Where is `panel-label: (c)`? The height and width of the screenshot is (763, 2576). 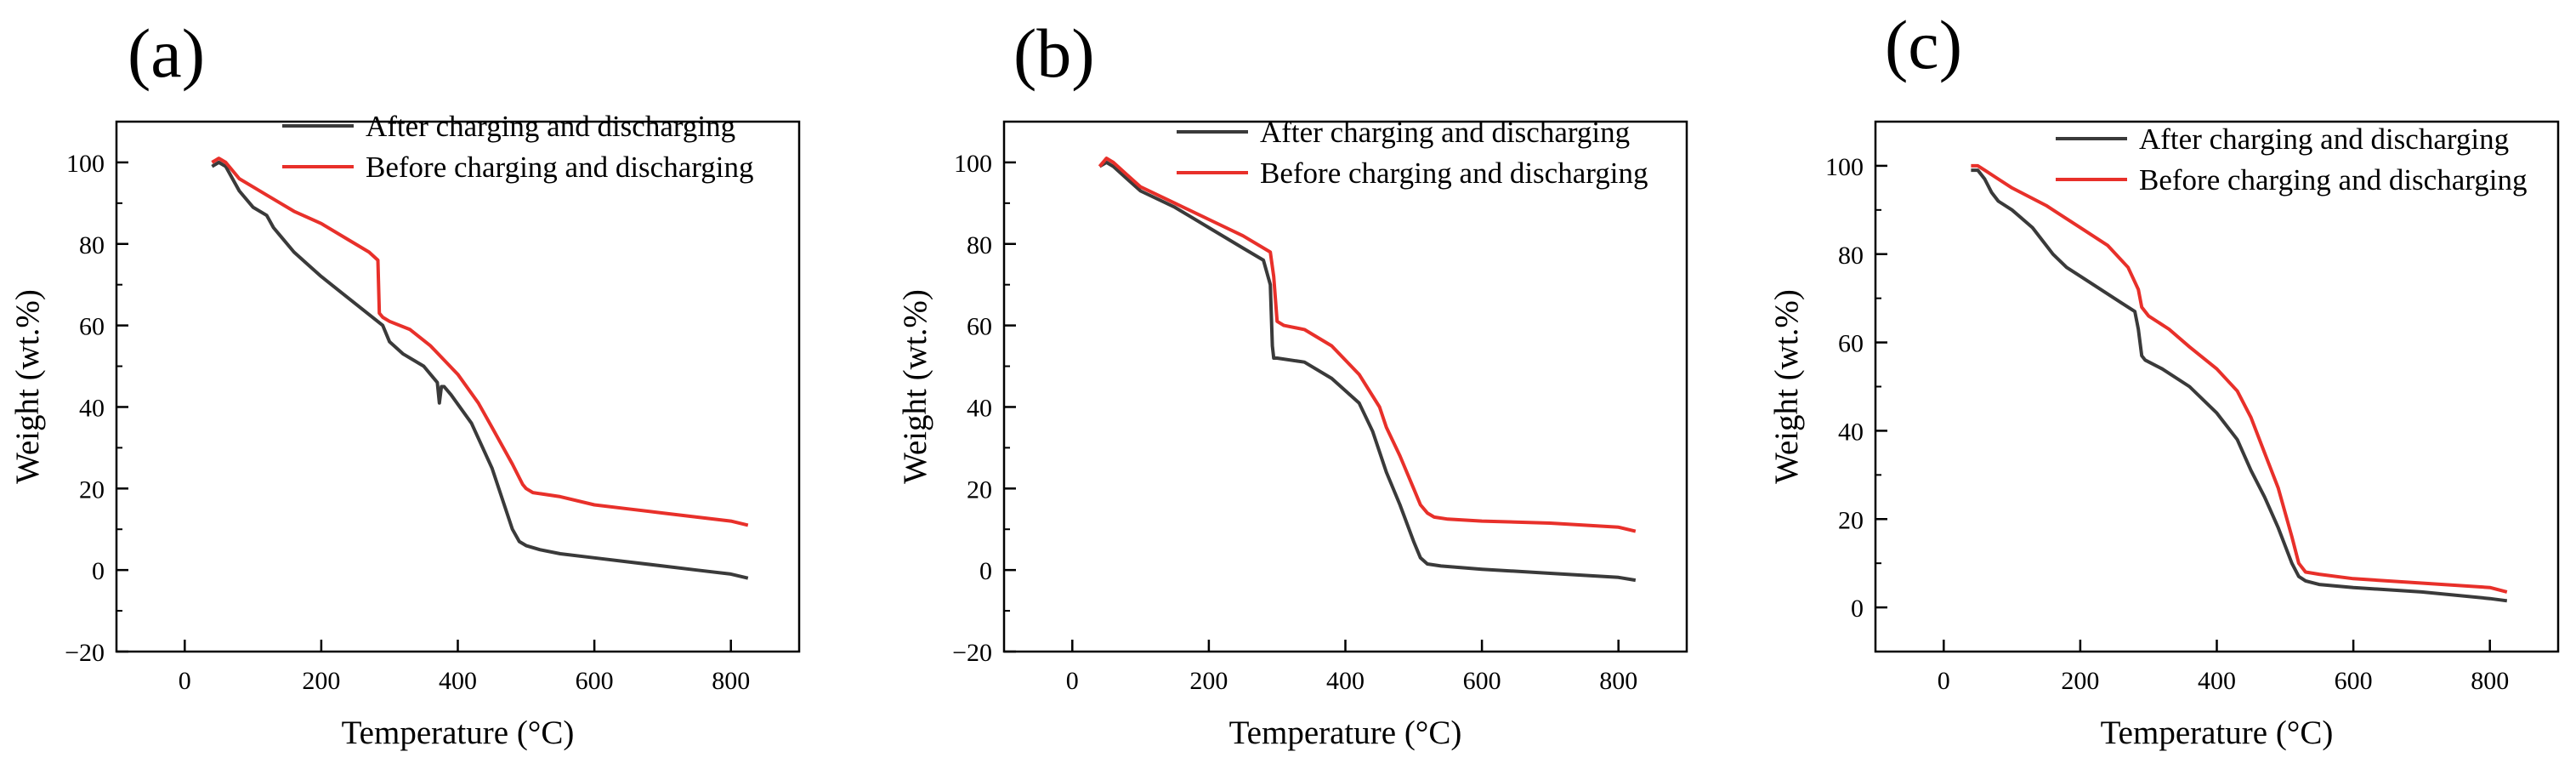
panel-label: (c) is located at coordinates (1924, 44).